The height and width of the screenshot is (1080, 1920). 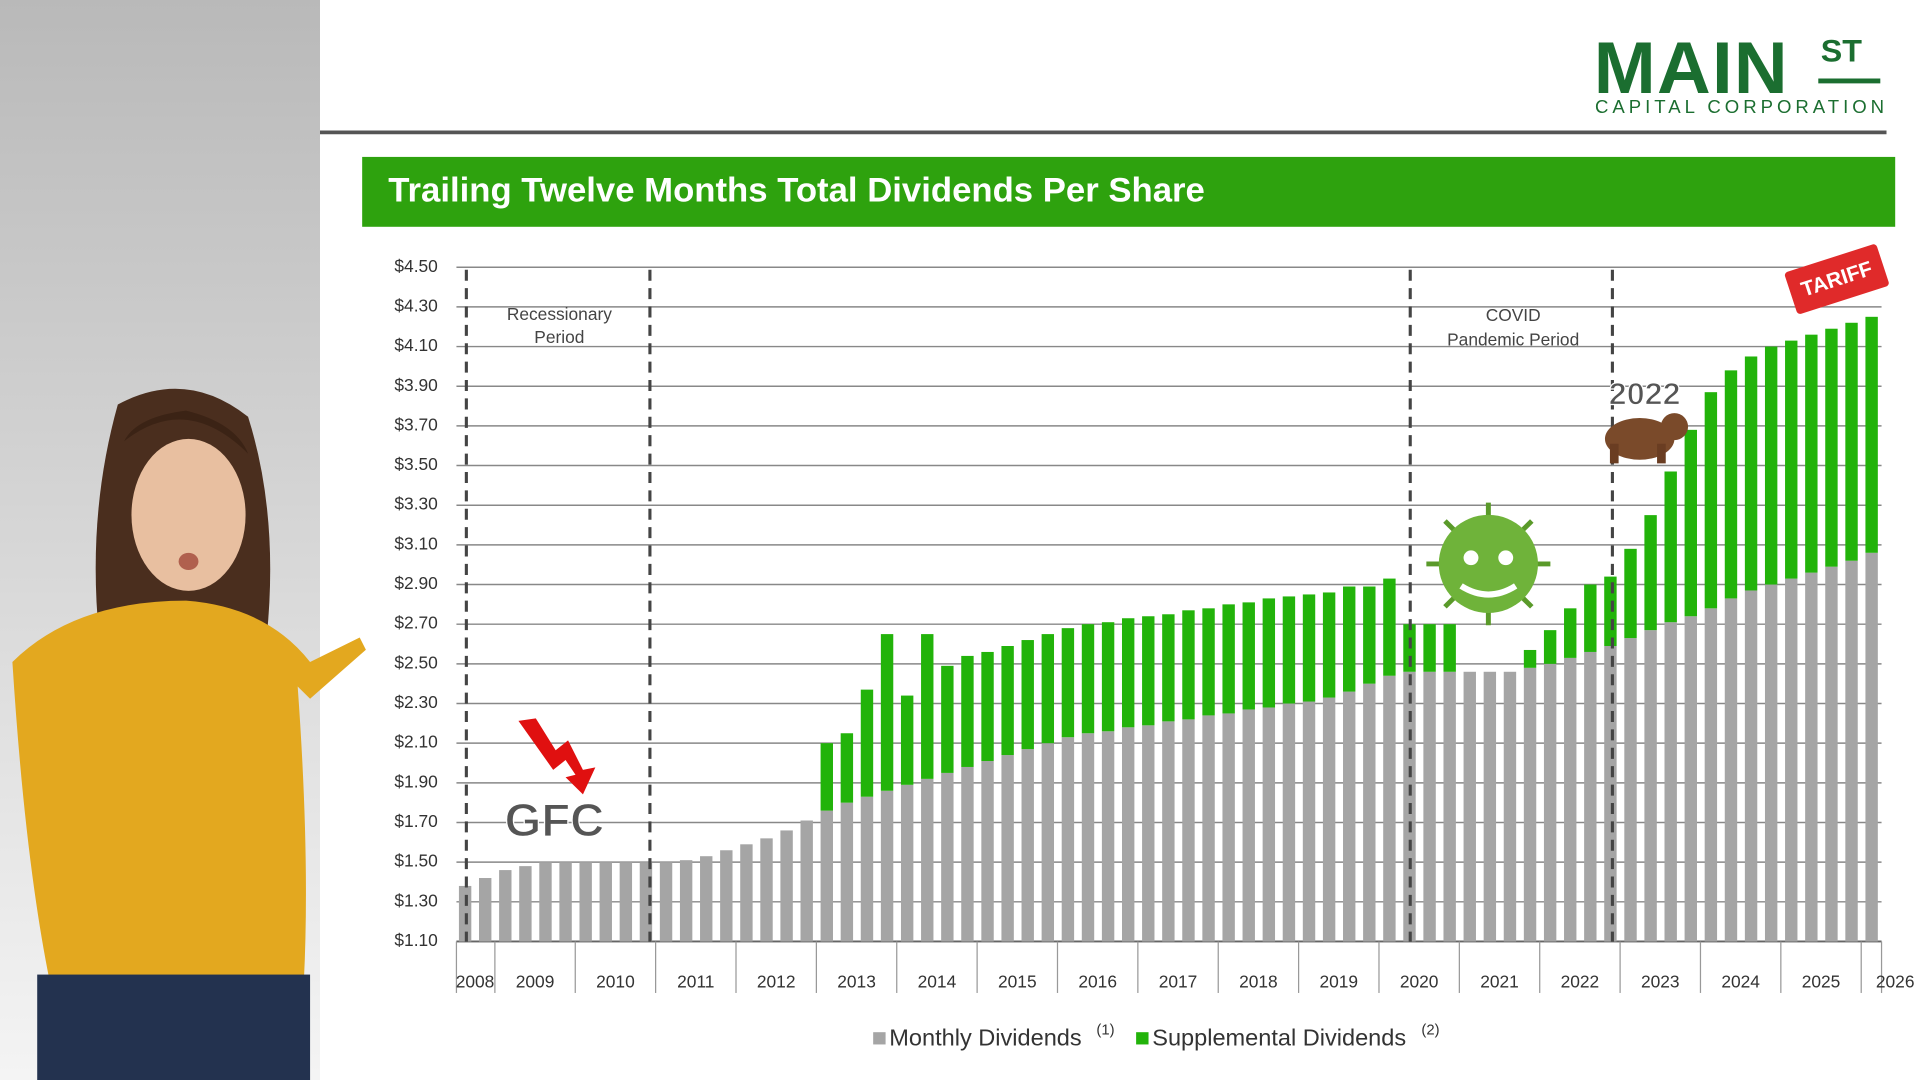 I want to click on y-tick-label: $3.30, so click(x=415, y=504).